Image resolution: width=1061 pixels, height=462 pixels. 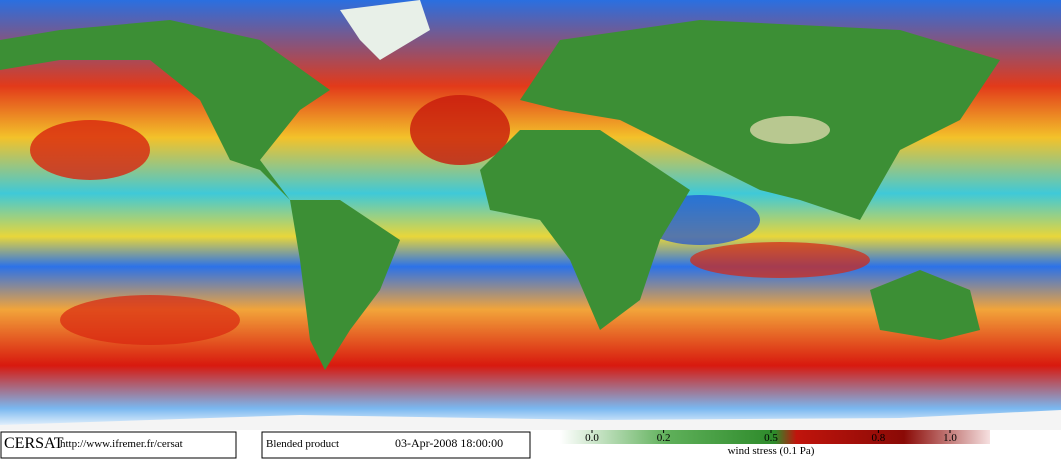 What do you see at coordinates (592, 438) in the screenshot?
I see `colorbar-tick-label: 0.0` at bounding box center [592, 438].